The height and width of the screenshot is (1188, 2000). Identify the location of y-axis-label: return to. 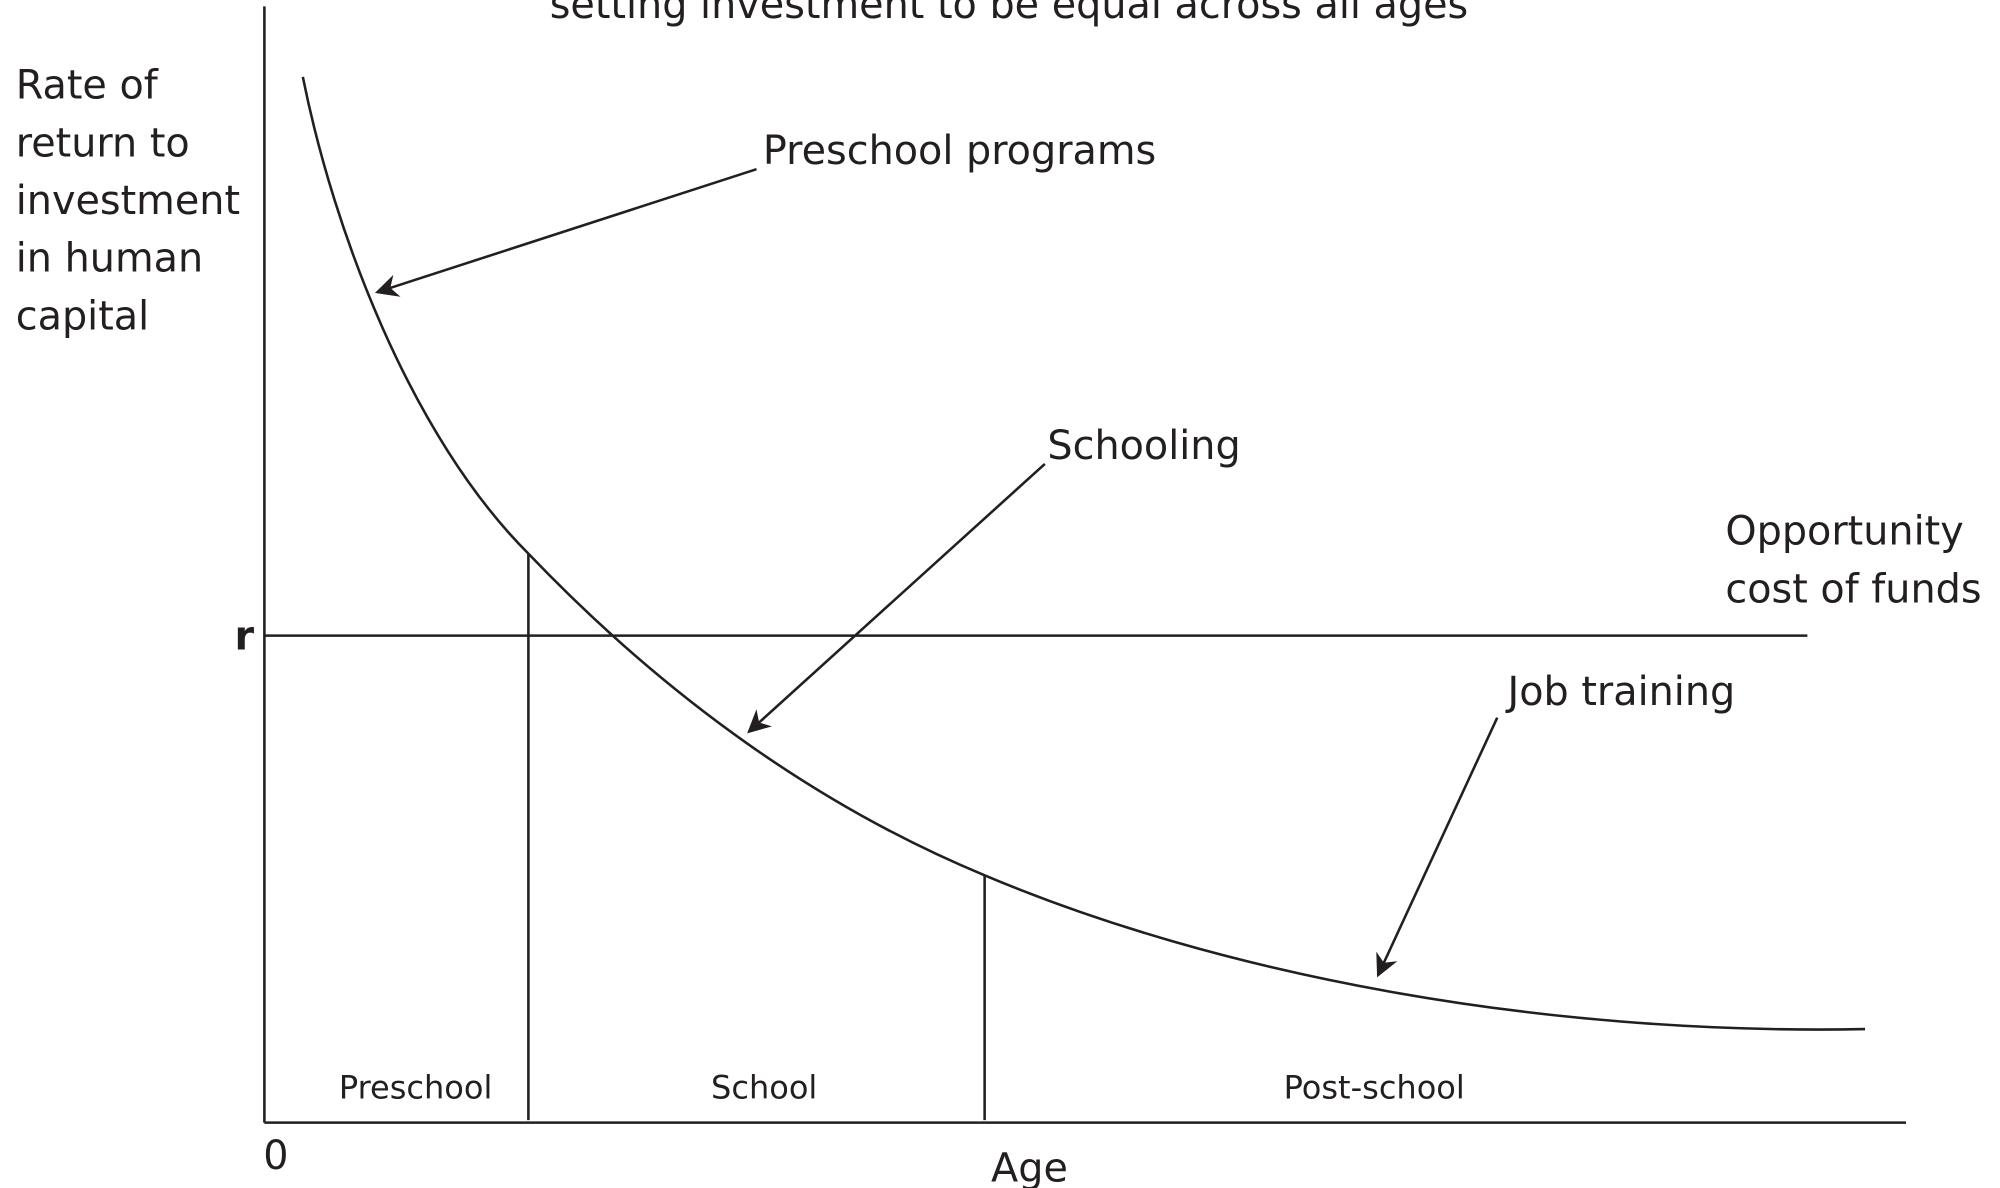
(103, 143).